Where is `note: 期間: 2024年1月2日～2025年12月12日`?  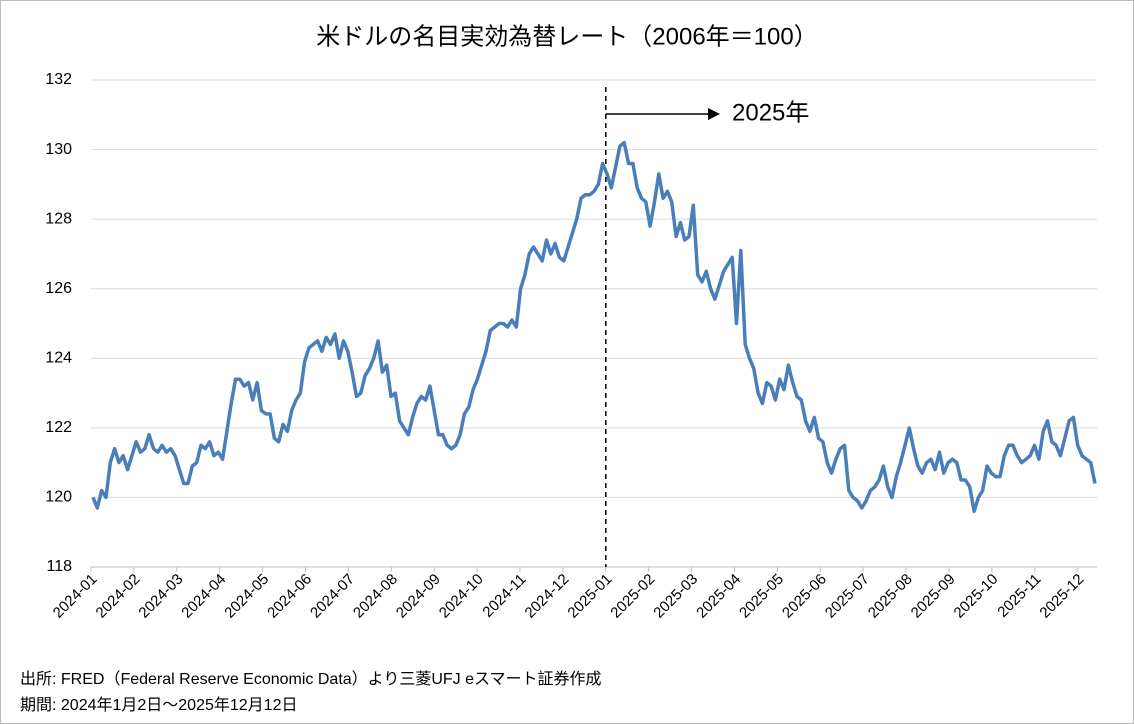
note: 期間: 2024年1月2日～2025年12月12日 is located at coordinates (158, 705).